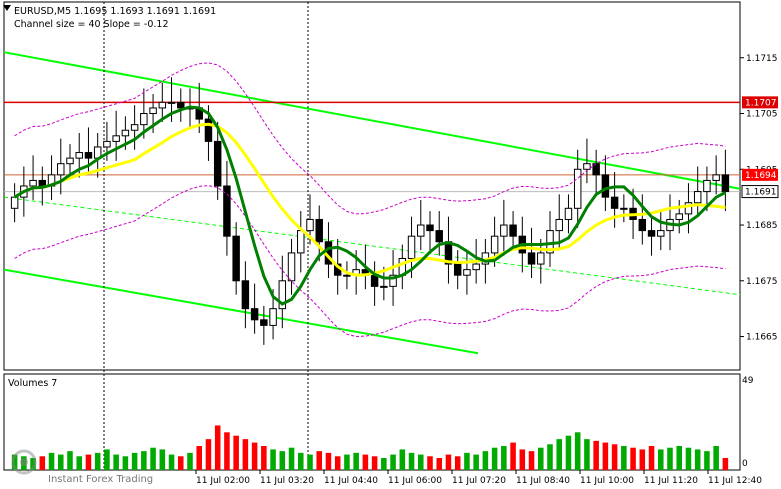  I want to click on volume-axis-min: 0, so click(745, 464).